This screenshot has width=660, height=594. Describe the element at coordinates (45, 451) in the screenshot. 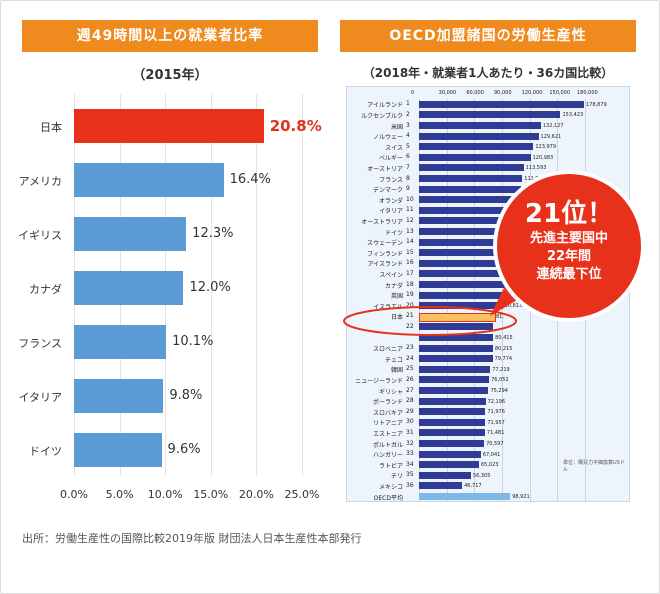

I see `category-label: ドイツ` at that location.